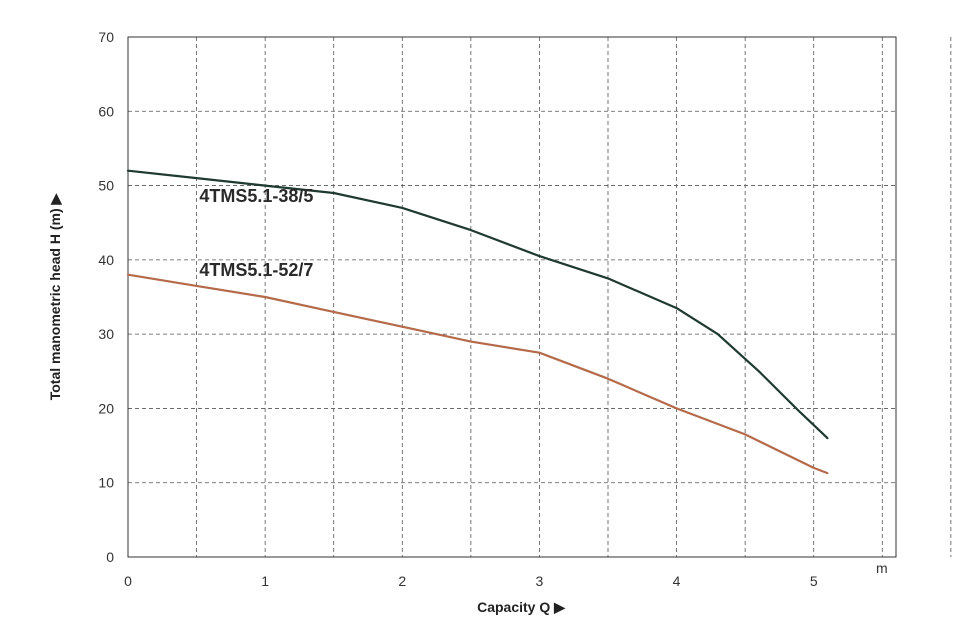  I want to click on x-tick-label: 3, so click(540, 581).